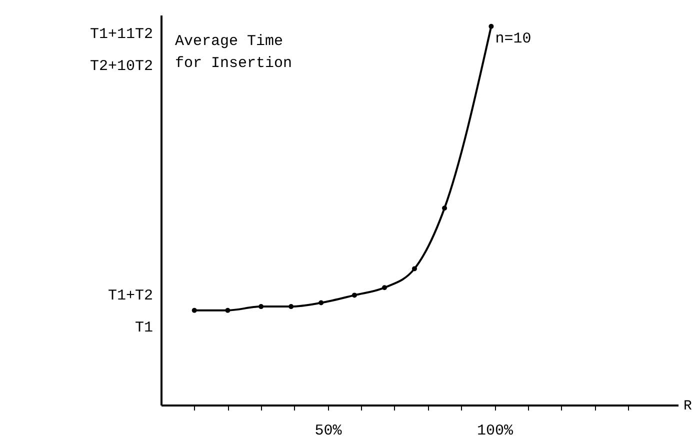 Image resolution: width=699 pixels, height=443 pixels. Describe the element at coordinates (513, 39) in the screenshot. I see `annotation: n=10` at that location.